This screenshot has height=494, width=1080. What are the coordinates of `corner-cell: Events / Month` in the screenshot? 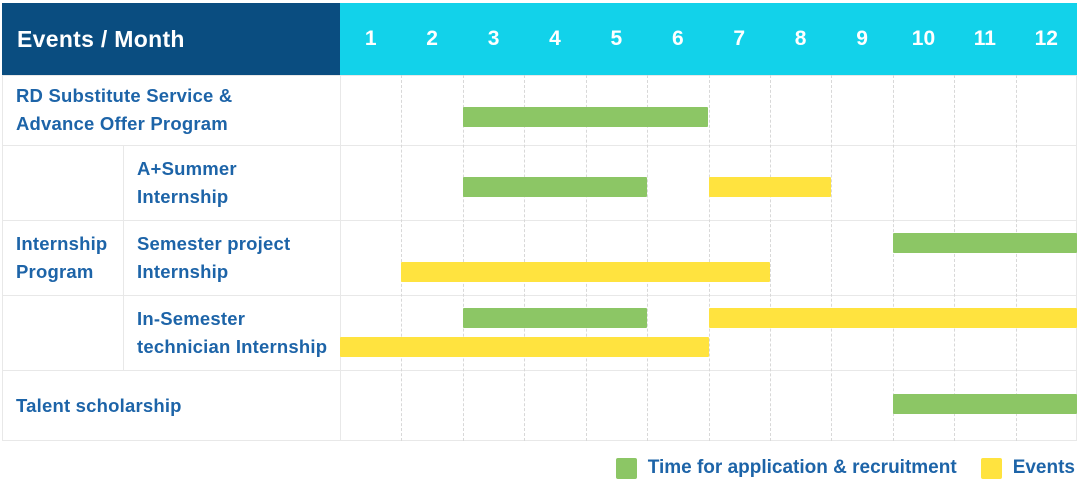 It's located at (171, 39).